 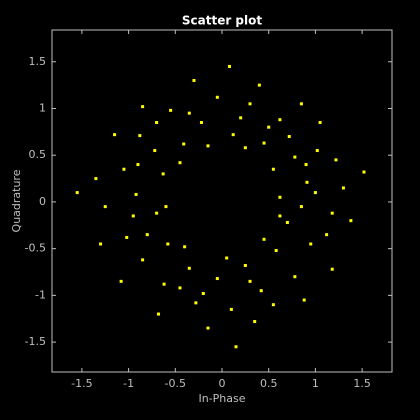 What do you see at coordinates (38, 61) in the screenshot?
I see `y-tick-label: 1.5` at bounding box center [38, 61].